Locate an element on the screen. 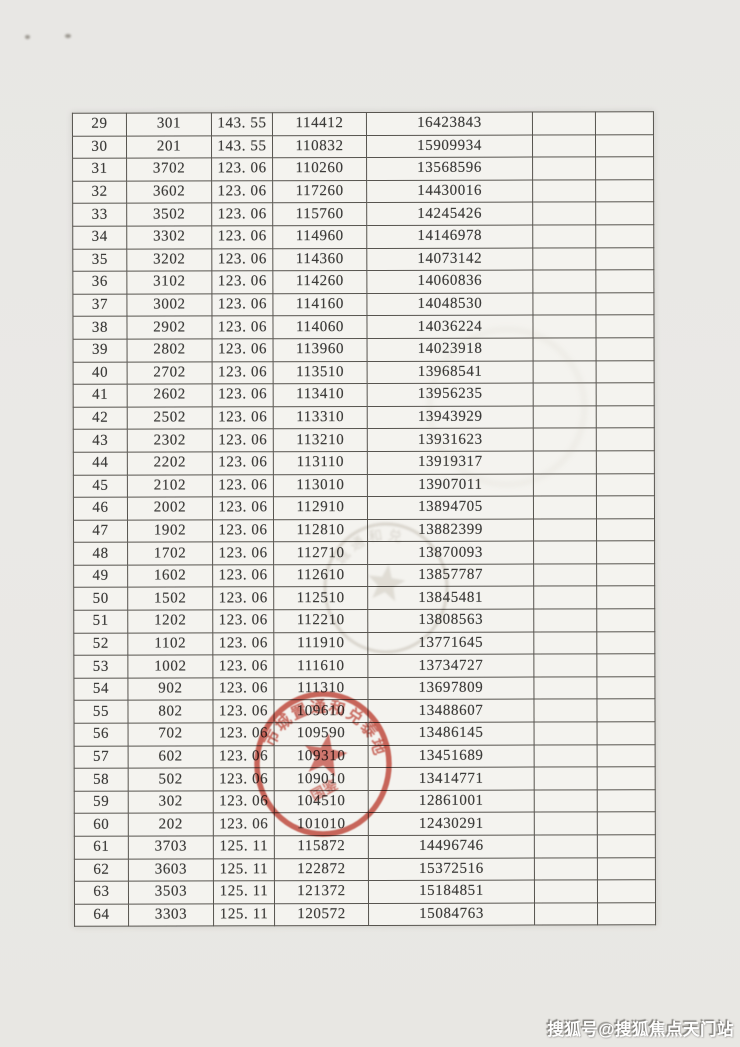 Image resolution: width=740 pixels, height=1047 pixels. table-cell: 52 is located at coordinates (100, 644).